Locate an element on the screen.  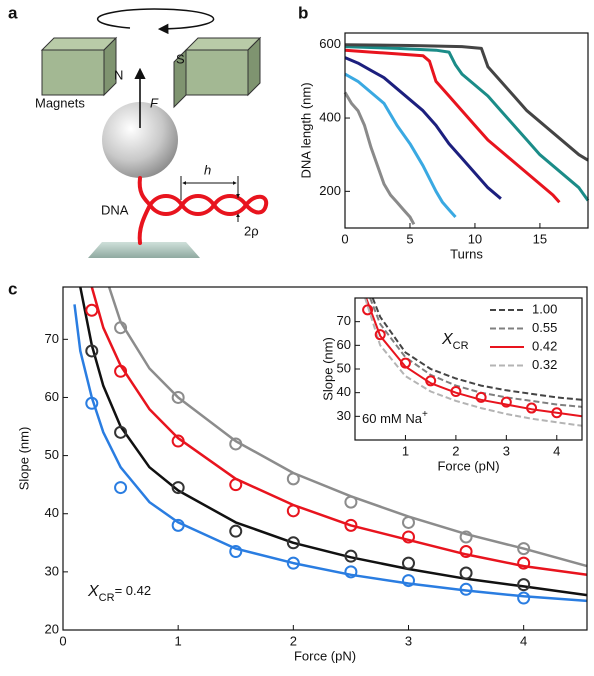
plot-frame is located at coordinates (466, 130).